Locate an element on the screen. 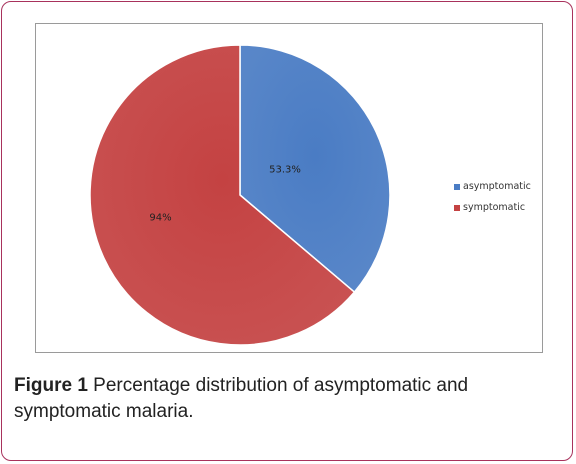  legend-item-asymptomatic: asymptomatic is located at coordinates (492, 186).